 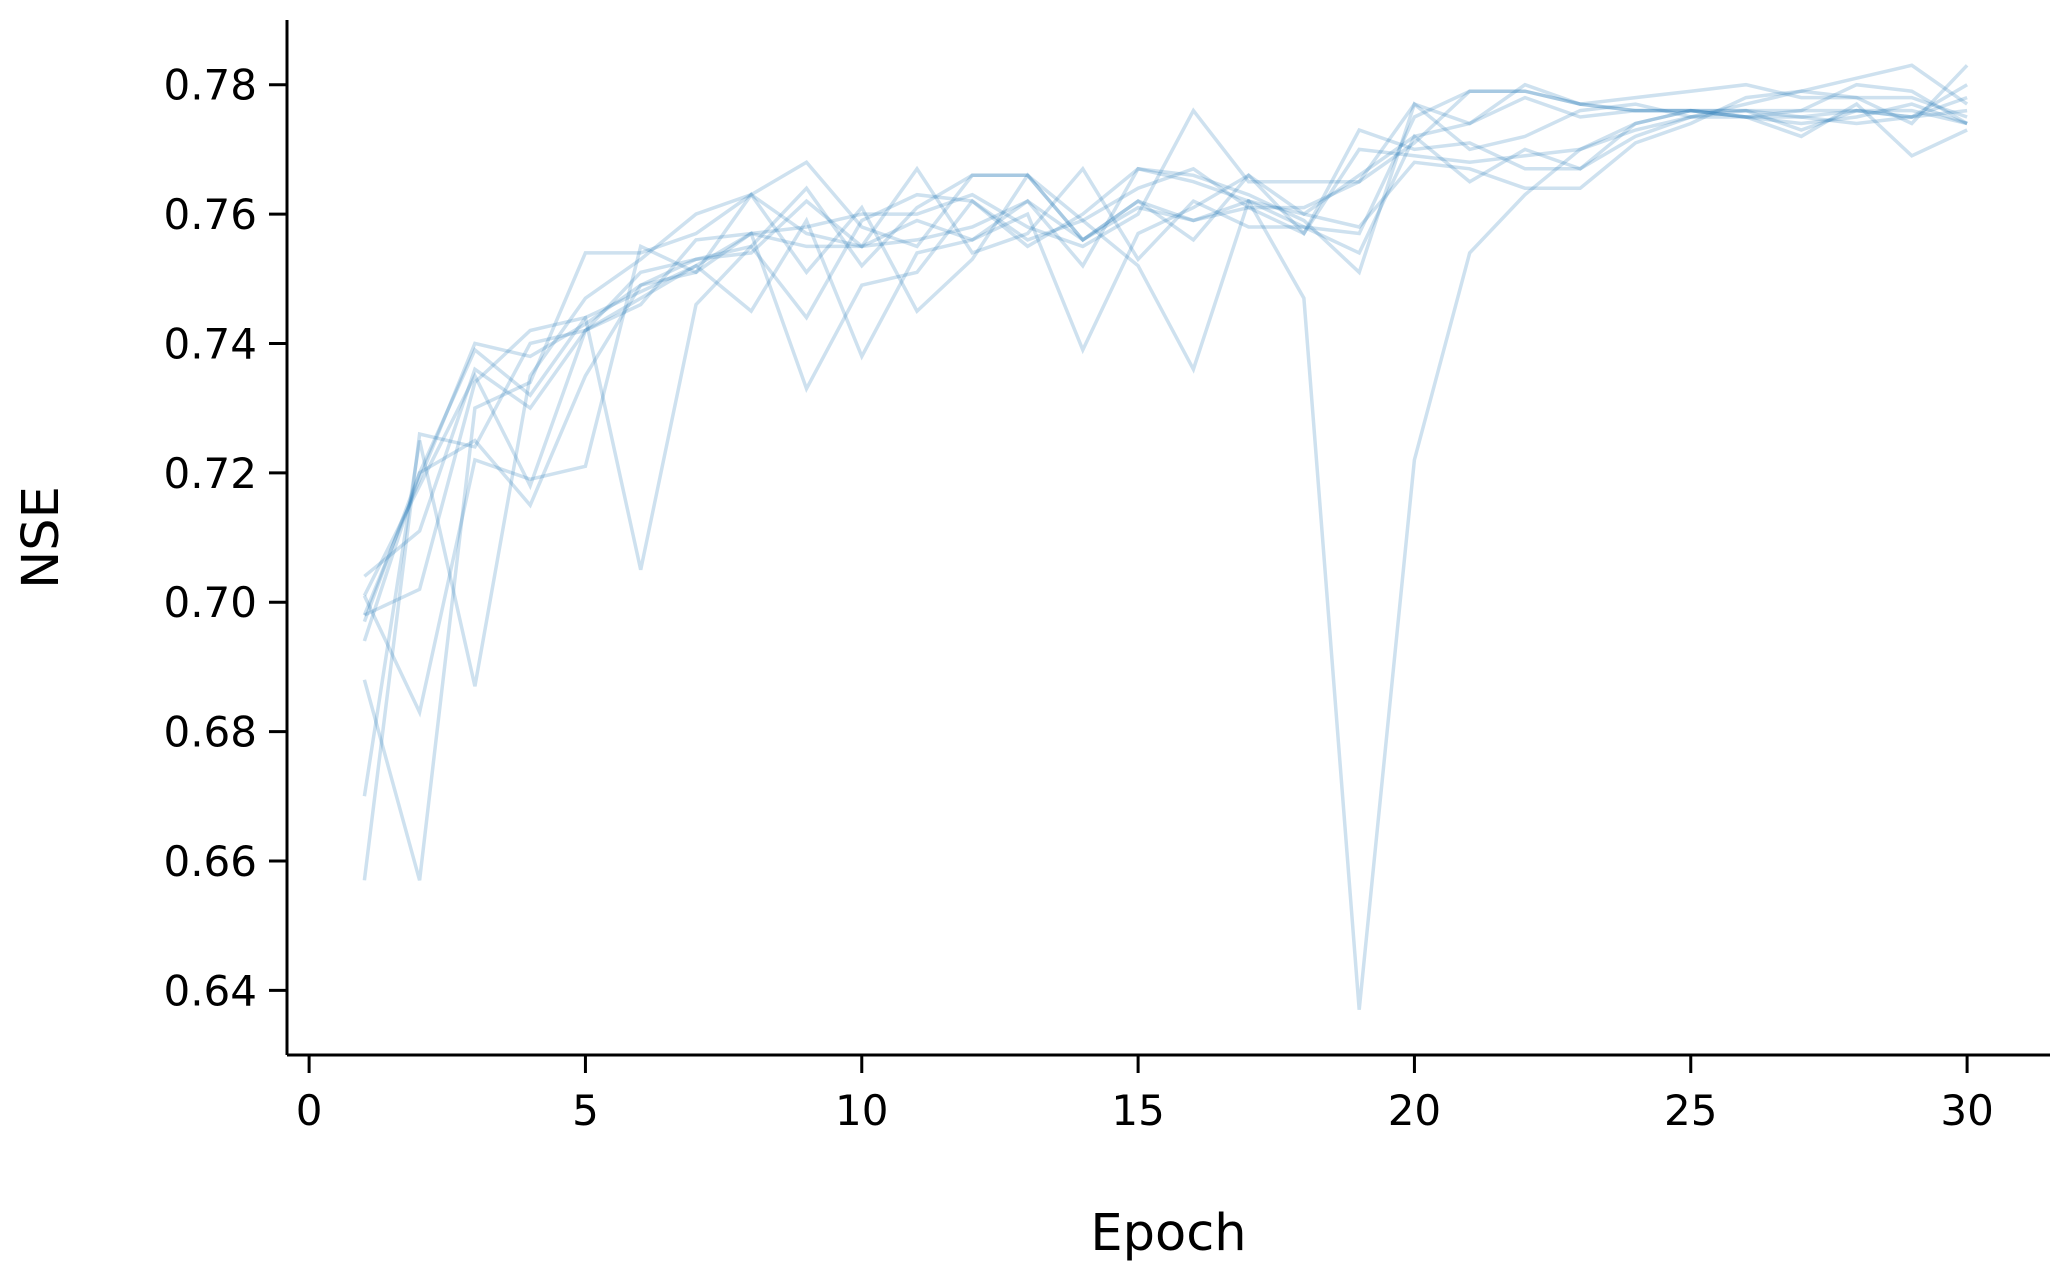 I want to click on x-tick-label: 25, so click(x=1690, y=1110).